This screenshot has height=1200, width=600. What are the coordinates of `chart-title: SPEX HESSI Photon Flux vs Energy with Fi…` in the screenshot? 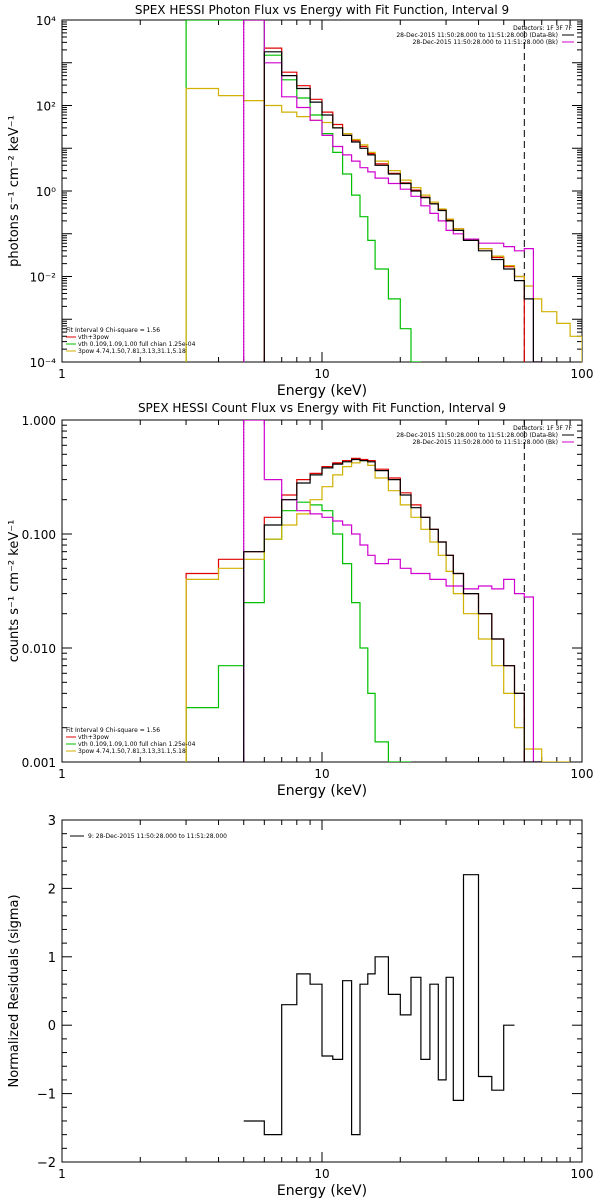 It's located at (322, 10).